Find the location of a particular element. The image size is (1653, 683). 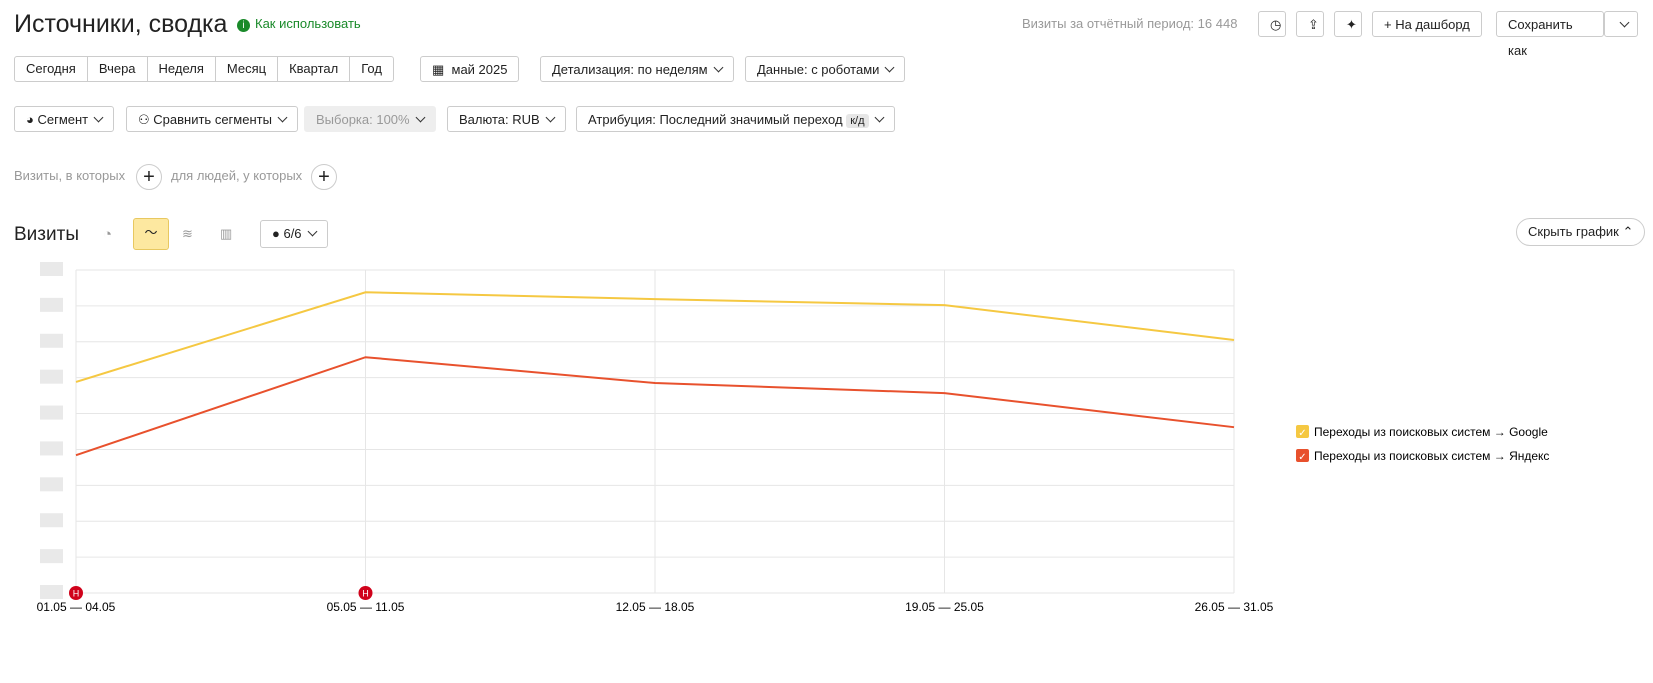

ai-button: ✦ is located at coordinates (1348, 24).